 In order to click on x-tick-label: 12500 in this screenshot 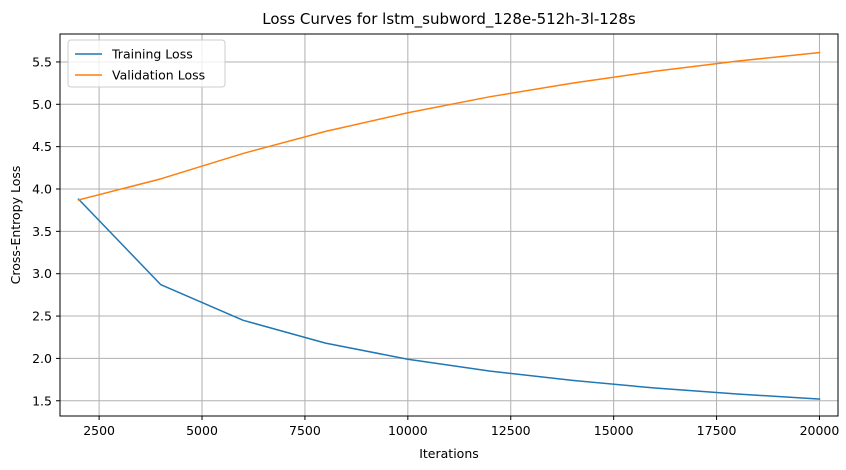, I will do `click(511, 430)`.